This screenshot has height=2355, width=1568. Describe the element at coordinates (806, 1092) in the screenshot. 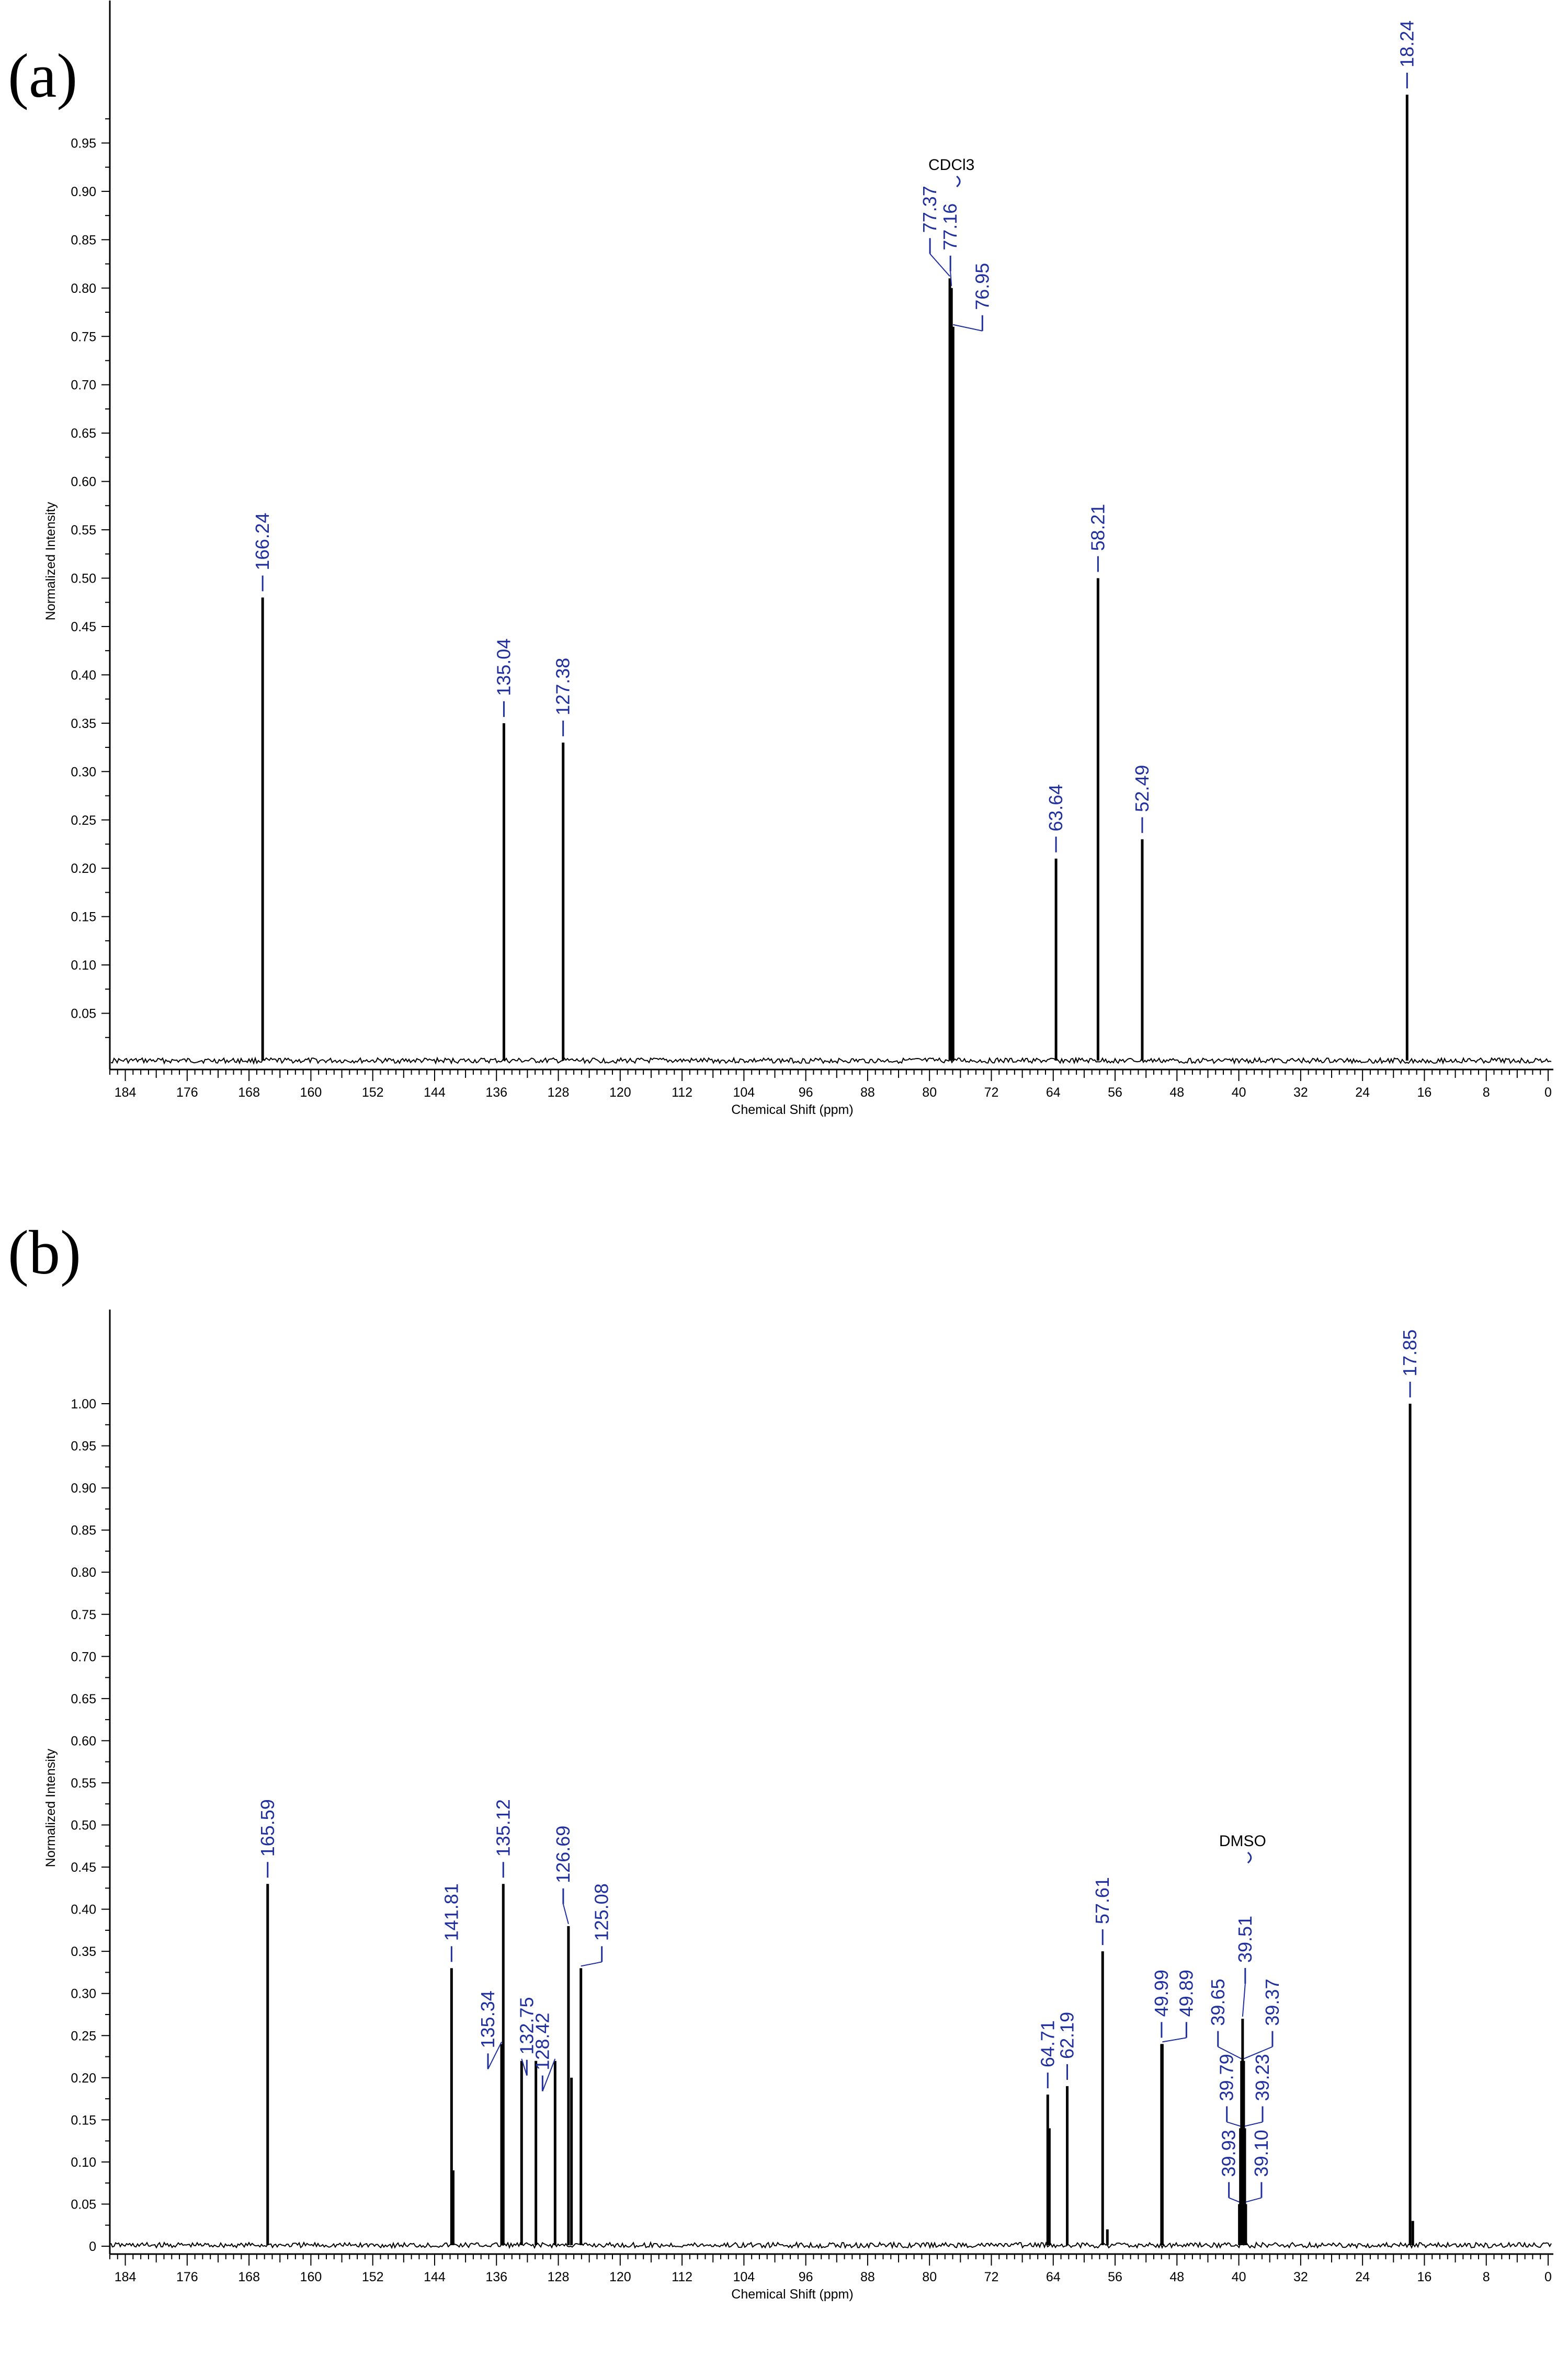

I see `x-tick-label-96: 96` at that location.